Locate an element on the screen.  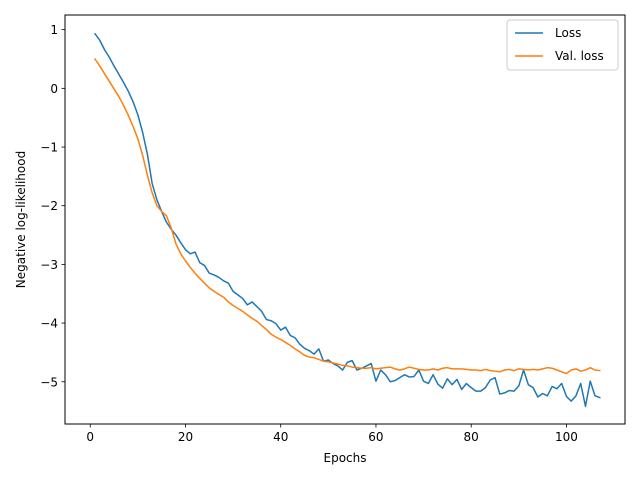
legend-label-val-loss: Val. loss is located at coordinates (579, 56).